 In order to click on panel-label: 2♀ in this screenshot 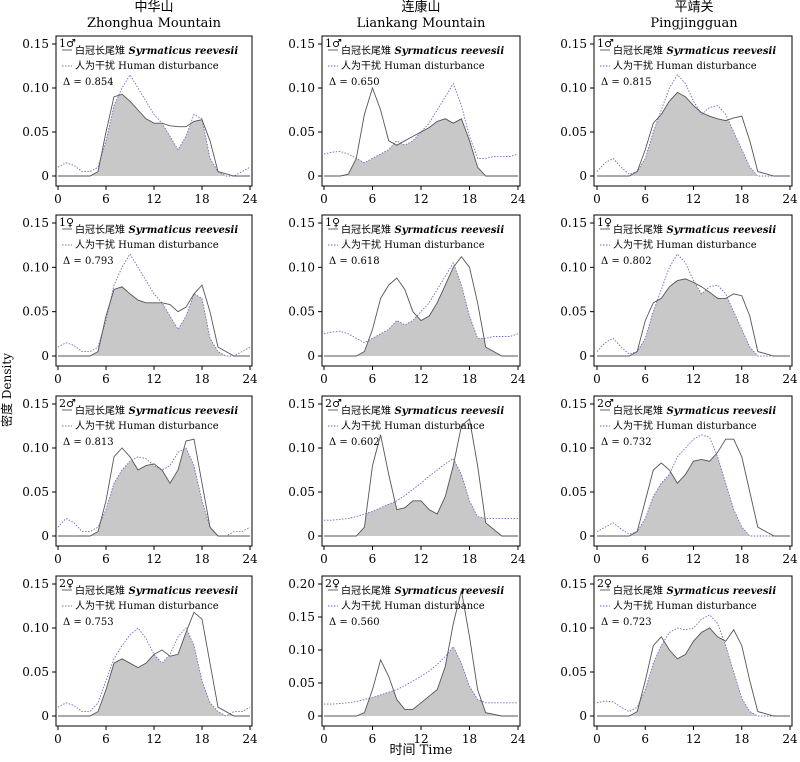, I will do `click(66, 583)`.